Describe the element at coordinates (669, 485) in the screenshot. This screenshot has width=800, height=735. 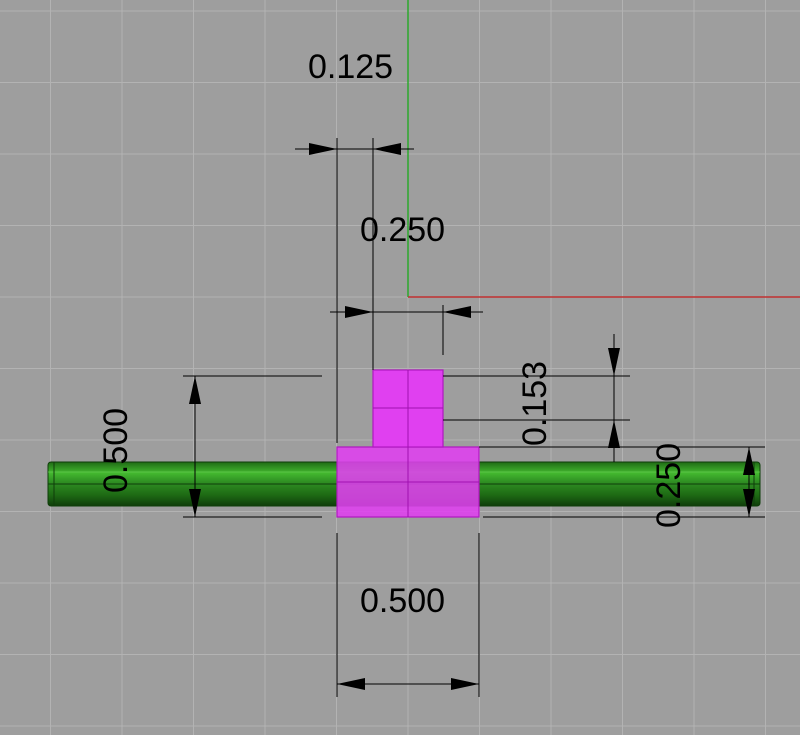
I see `dim-hub-height-label: 0.250` at that location.